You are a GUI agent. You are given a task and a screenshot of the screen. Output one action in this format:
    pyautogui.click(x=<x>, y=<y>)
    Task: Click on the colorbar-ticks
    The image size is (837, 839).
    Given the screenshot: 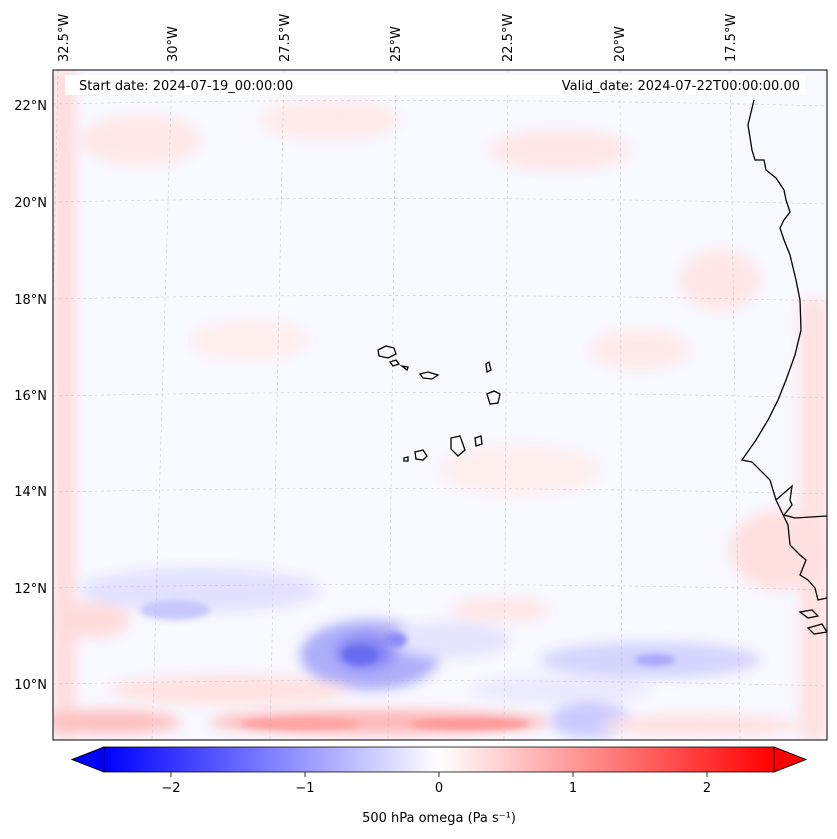 What is the action you would take?
    pyautogui.click(x=439, y=774)
    